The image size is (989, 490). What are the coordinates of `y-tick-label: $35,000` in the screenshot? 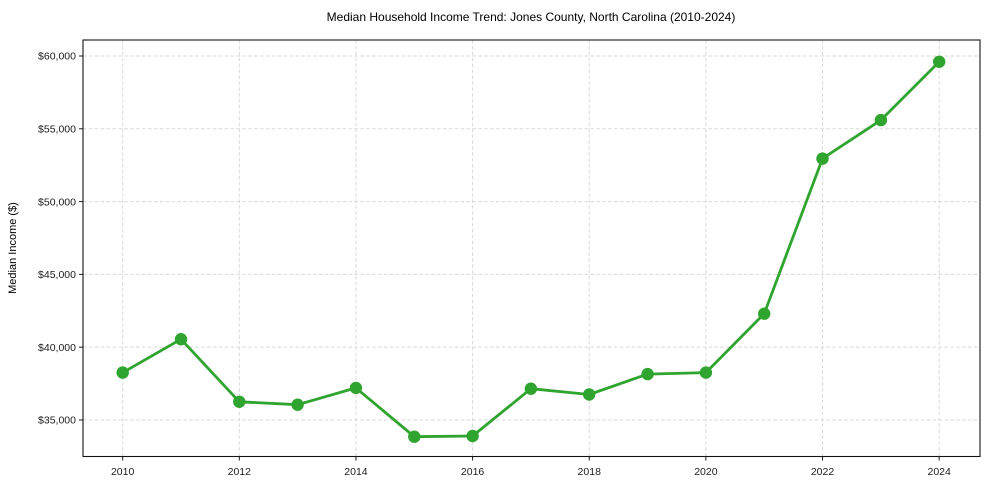 It's located at (57, 421).